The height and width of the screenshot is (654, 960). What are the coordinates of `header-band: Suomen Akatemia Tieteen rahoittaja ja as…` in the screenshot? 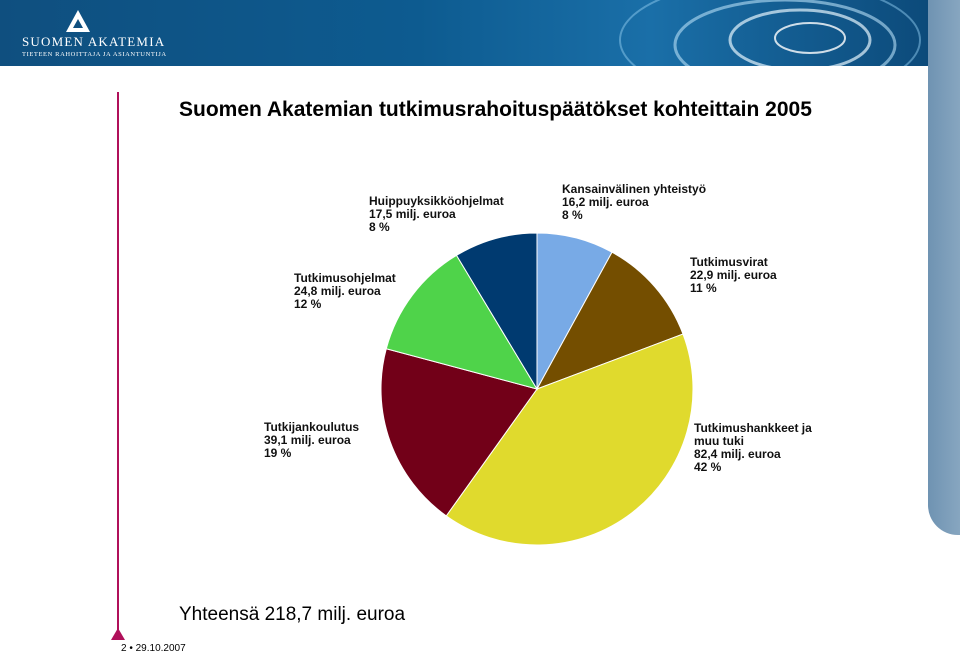 It's located at (465, 33).